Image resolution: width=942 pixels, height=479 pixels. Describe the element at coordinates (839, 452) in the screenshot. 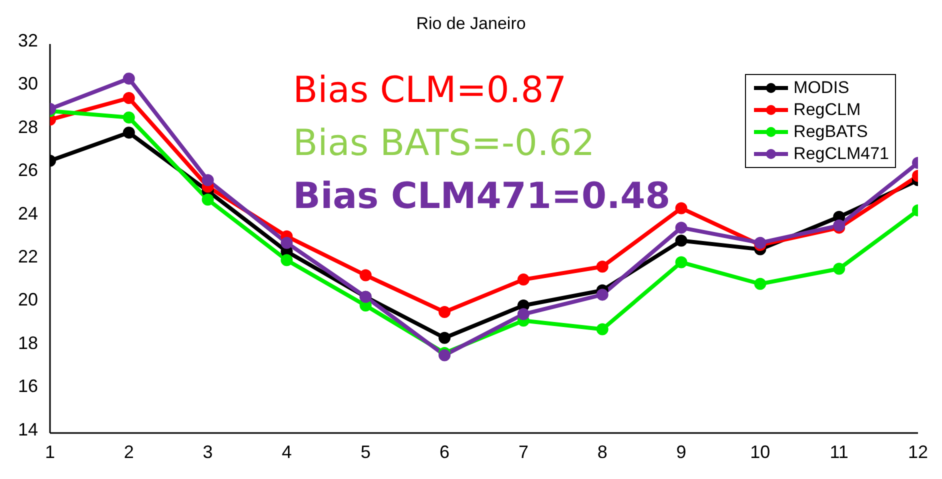

I see `x-tick-label: 11` at that location.